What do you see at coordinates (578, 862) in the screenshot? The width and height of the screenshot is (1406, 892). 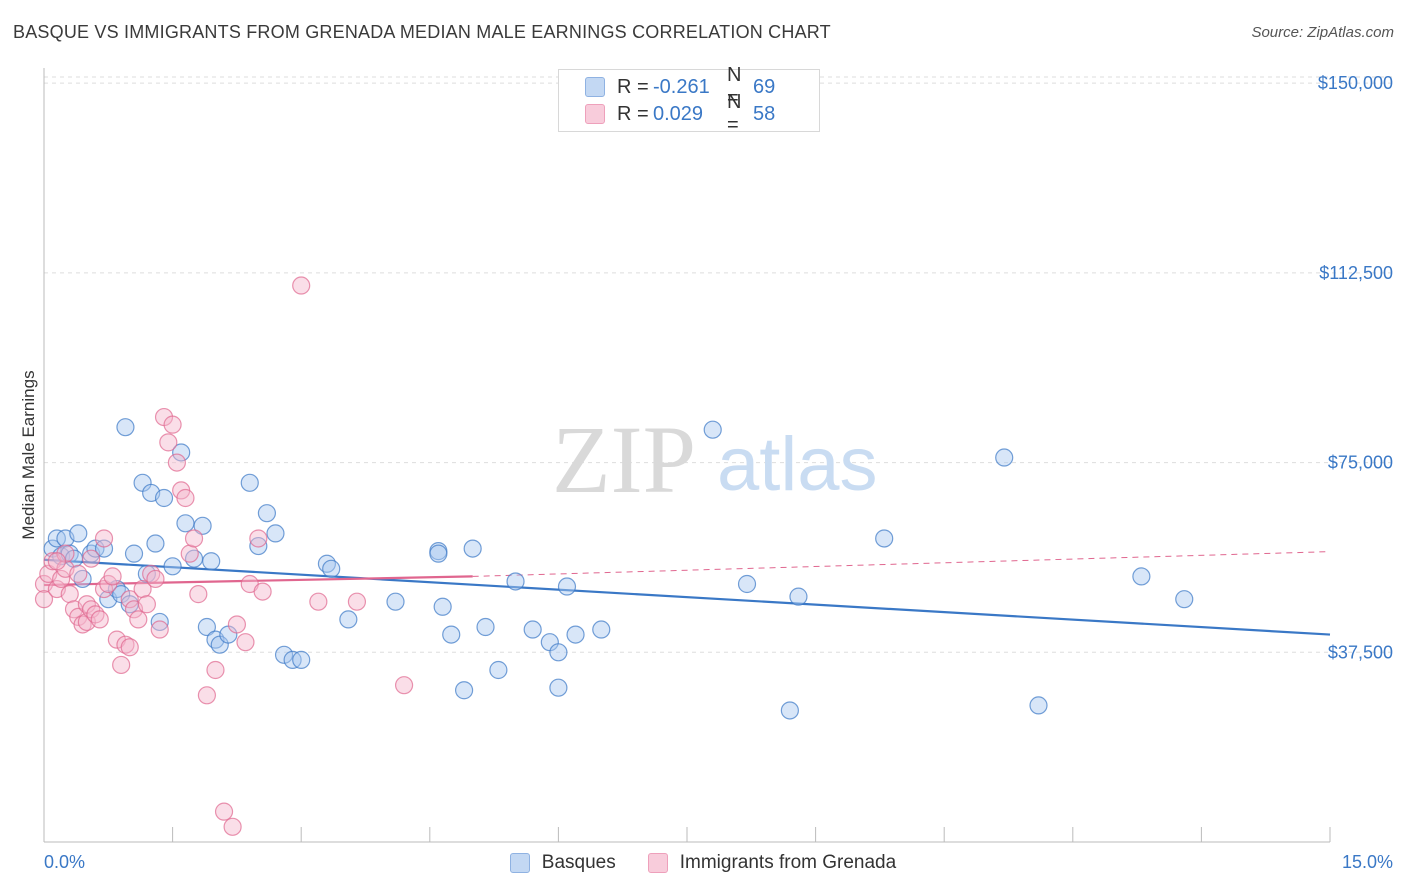 I see `legend-label-basques: Basques` at bounding box center [578, 862].